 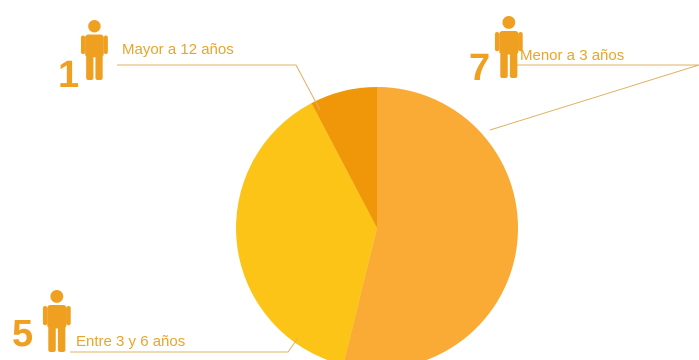 I want to click on callout-0: 7 Menor a 3 años, so click(x=584, y=89).